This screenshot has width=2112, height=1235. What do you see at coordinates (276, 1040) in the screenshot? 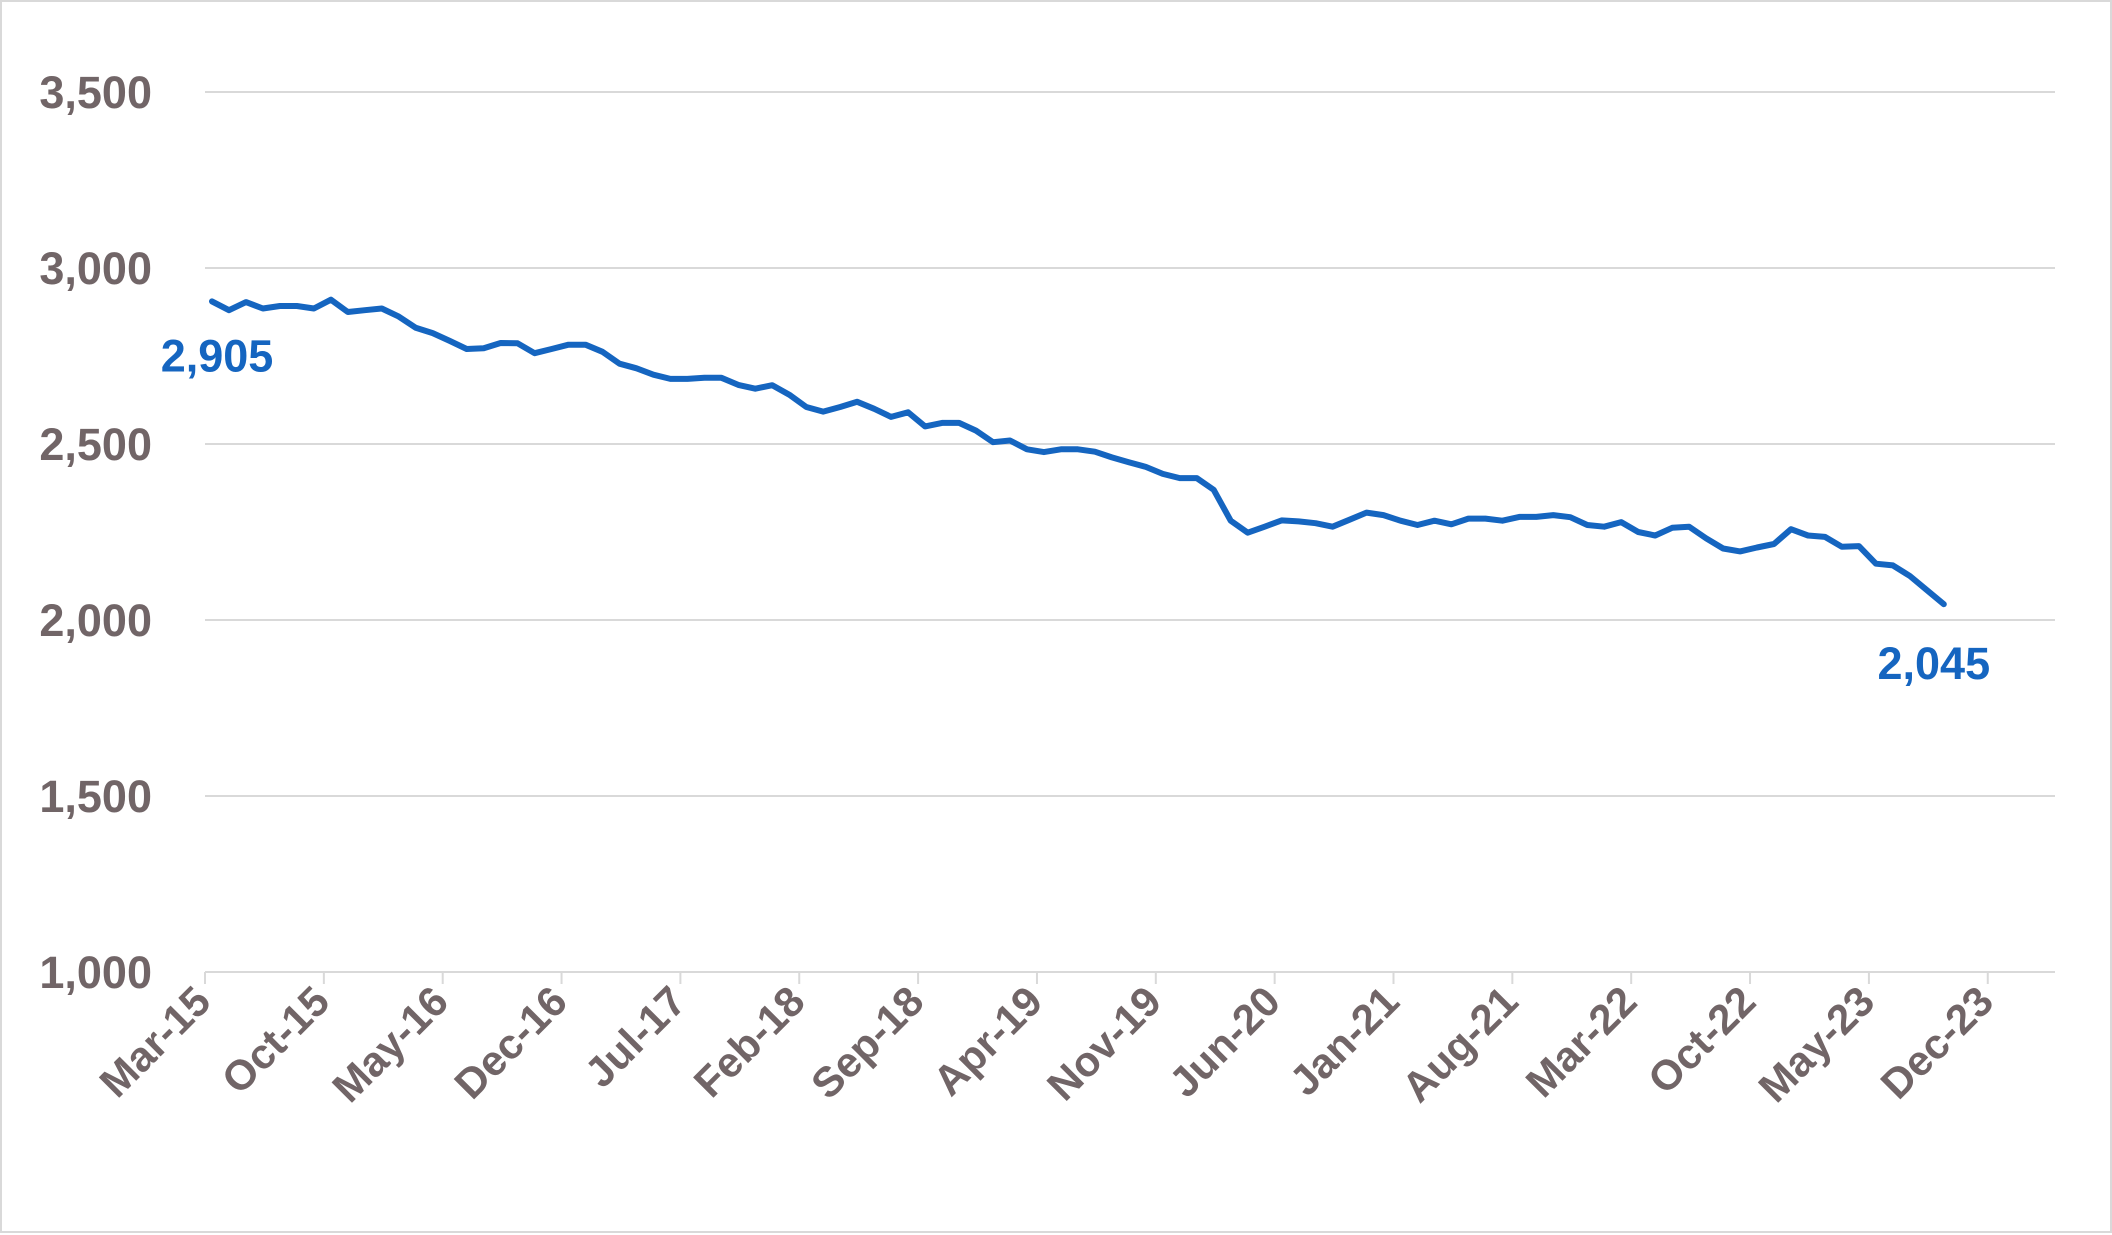
I see `x-tick-label: Oct-15` at bounding box center [276, 1040].